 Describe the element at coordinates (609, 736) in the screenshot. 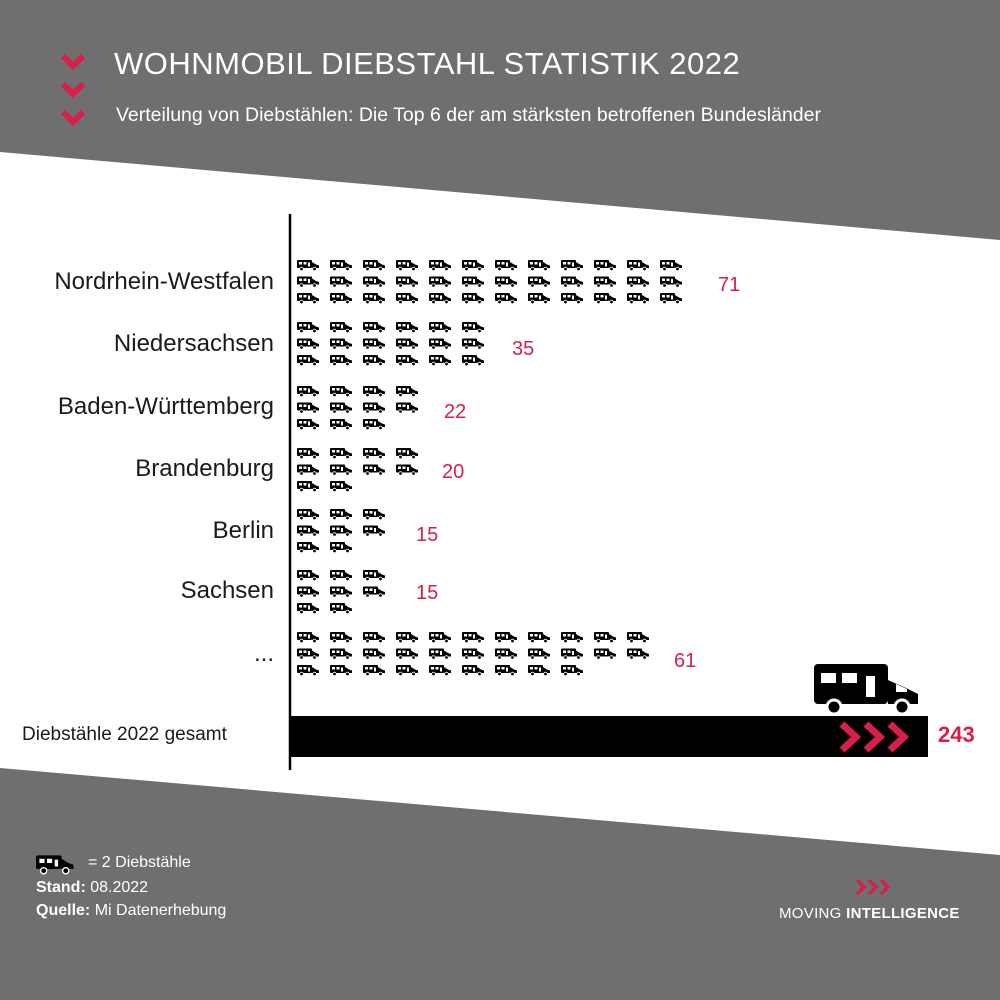

I see `total-bar` at that location.